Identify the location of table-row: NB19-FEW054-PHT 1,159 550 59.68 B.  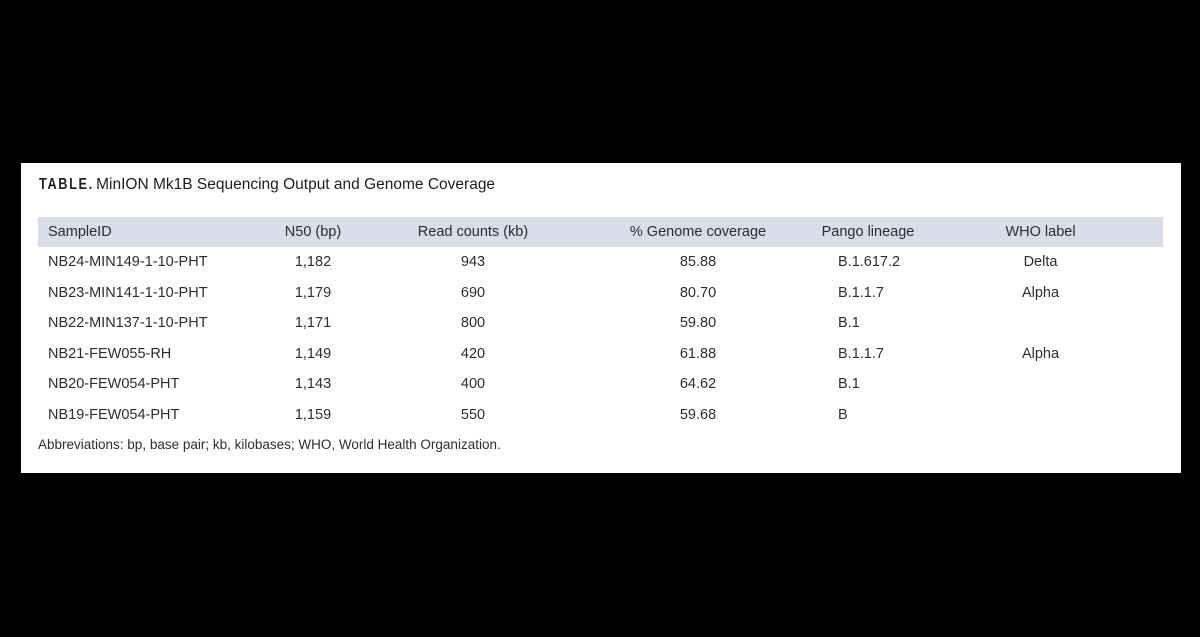
(600, 415).